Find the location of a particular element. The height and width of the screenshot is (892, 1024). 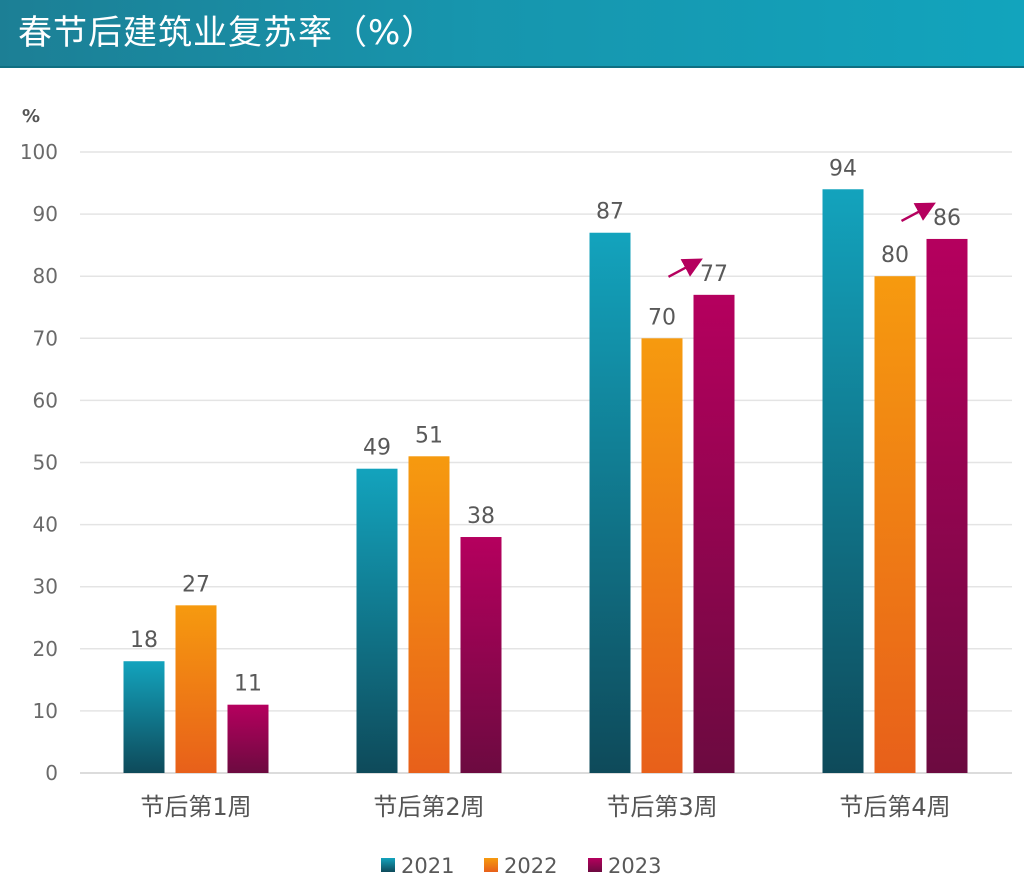

x-category-label: 节后第4周 is located at coordinates (894, 807).